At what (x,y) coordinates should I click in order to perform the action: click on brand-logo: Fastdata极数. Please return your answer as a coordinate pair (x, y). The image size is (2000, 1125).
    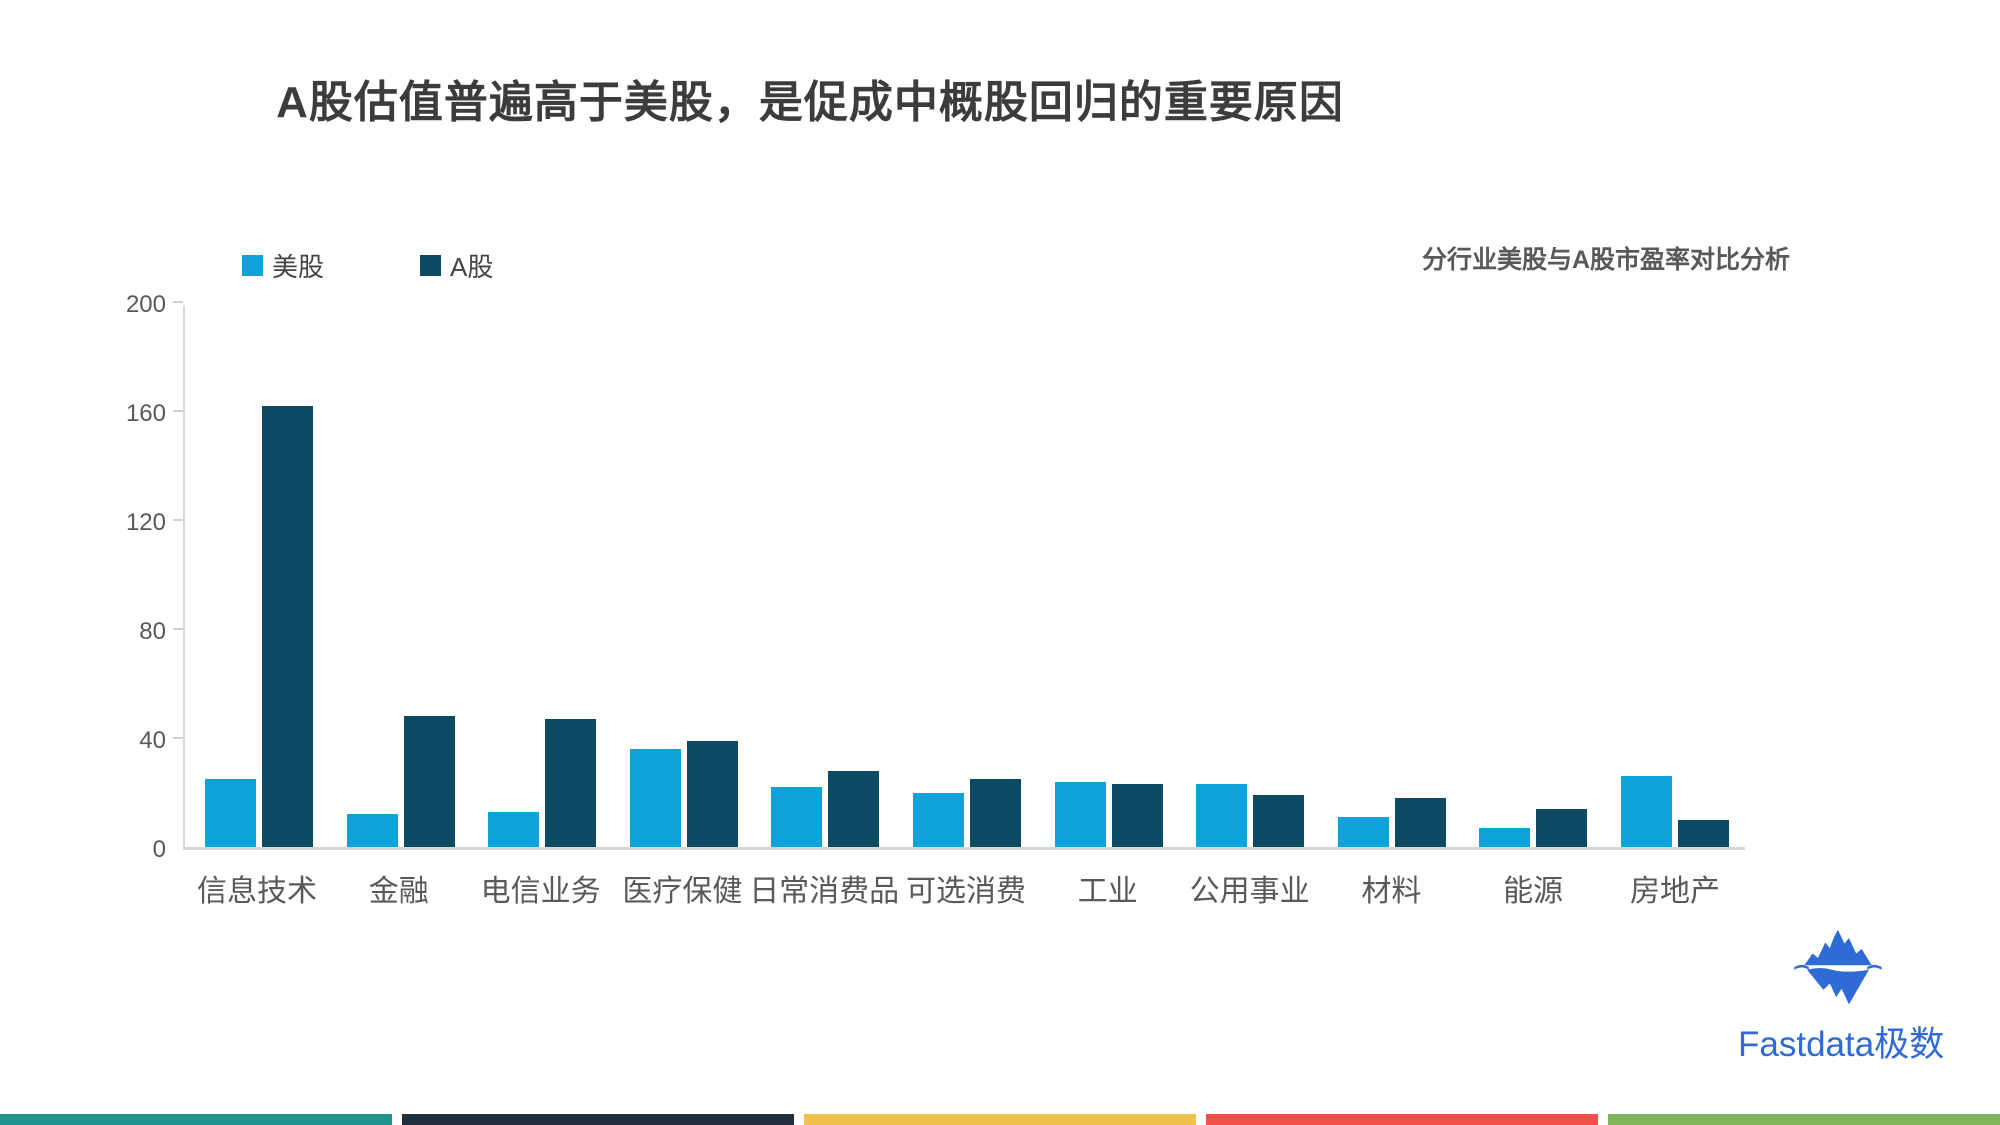
    Looking at the image, I should click on (1841, 997).